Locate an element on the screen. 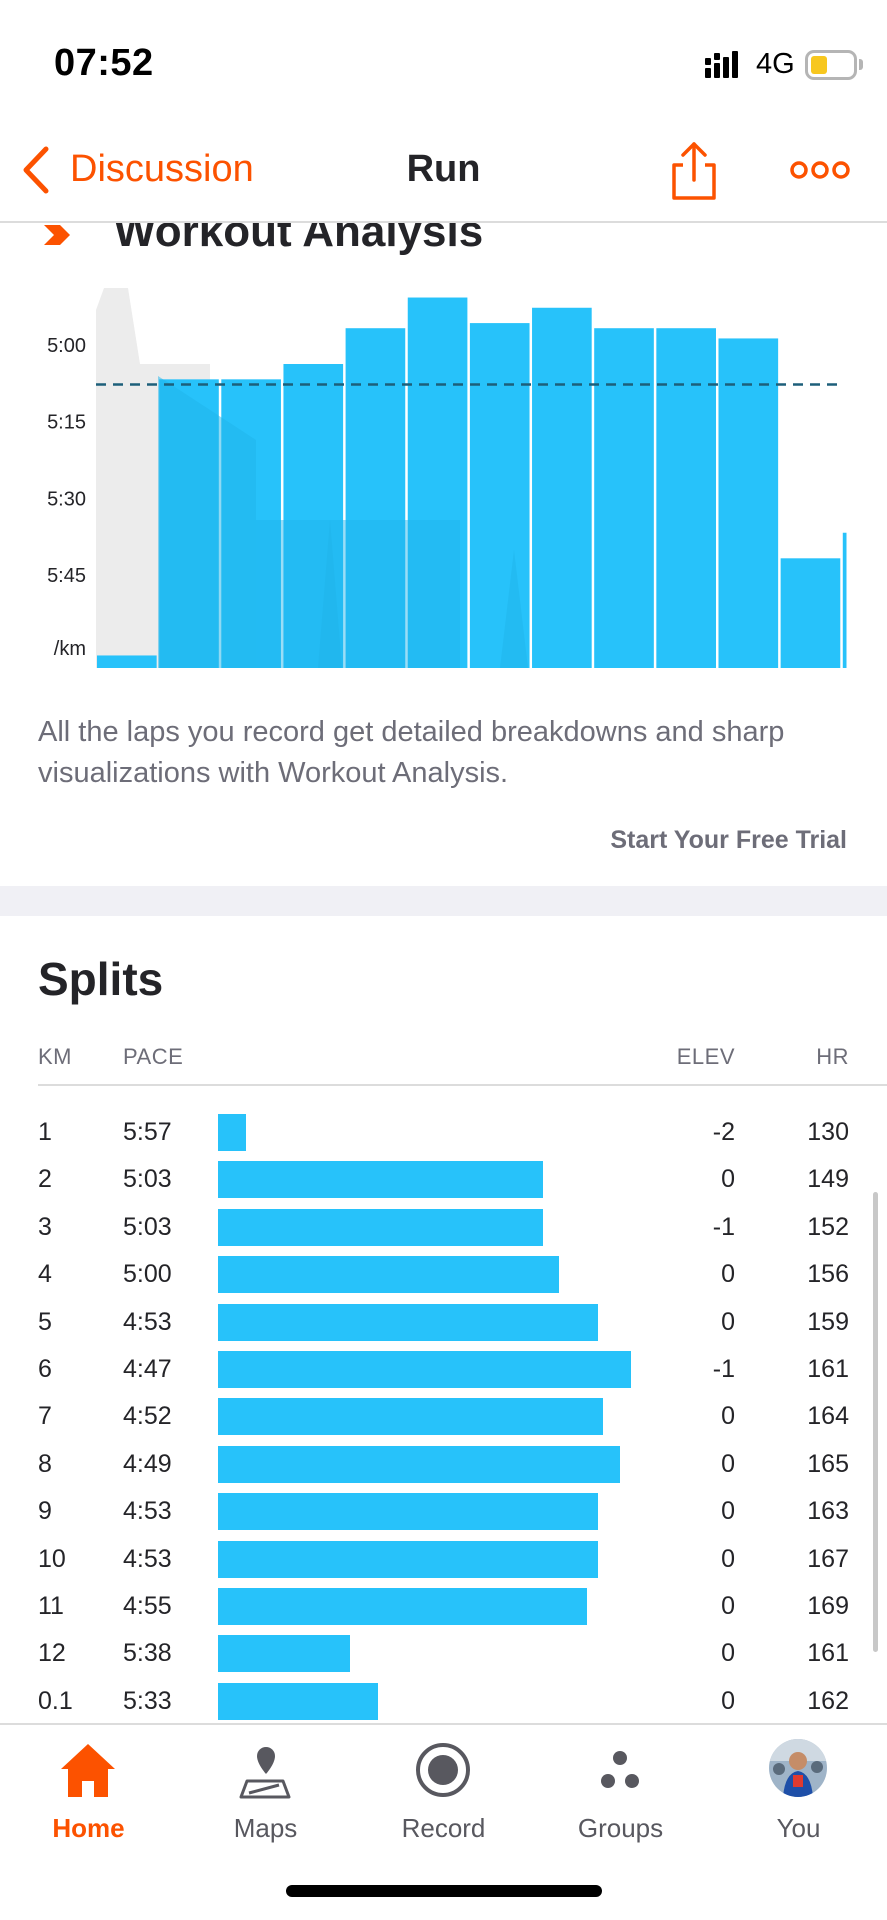 The width and height of the screenshot is (887, 1920). split-hr: 162 is located at coordinates (828, 1700).